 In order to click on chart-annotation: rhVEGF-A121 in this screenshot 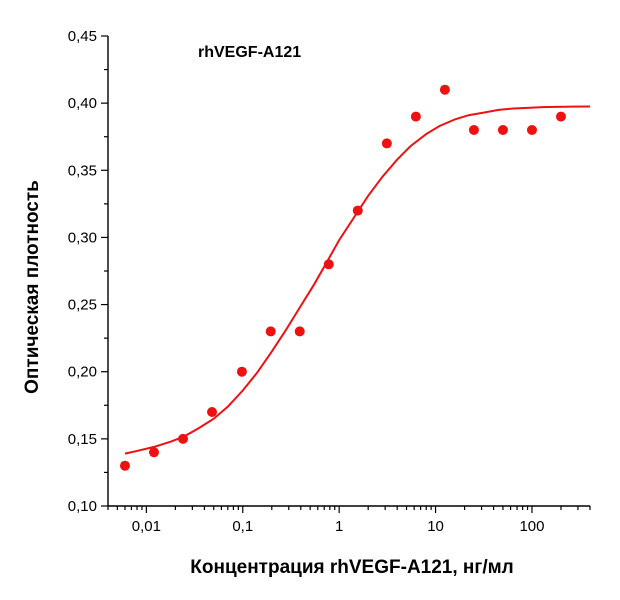, I will do `click(249, 52)`.